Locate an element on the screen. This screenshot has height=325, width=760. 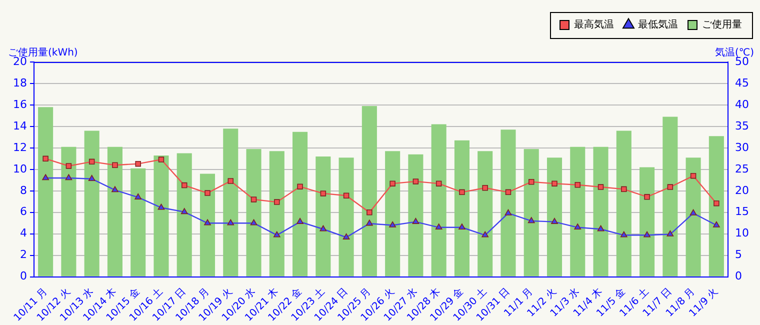
y2-tick-label: 35 is located at coordinates (742, 125).